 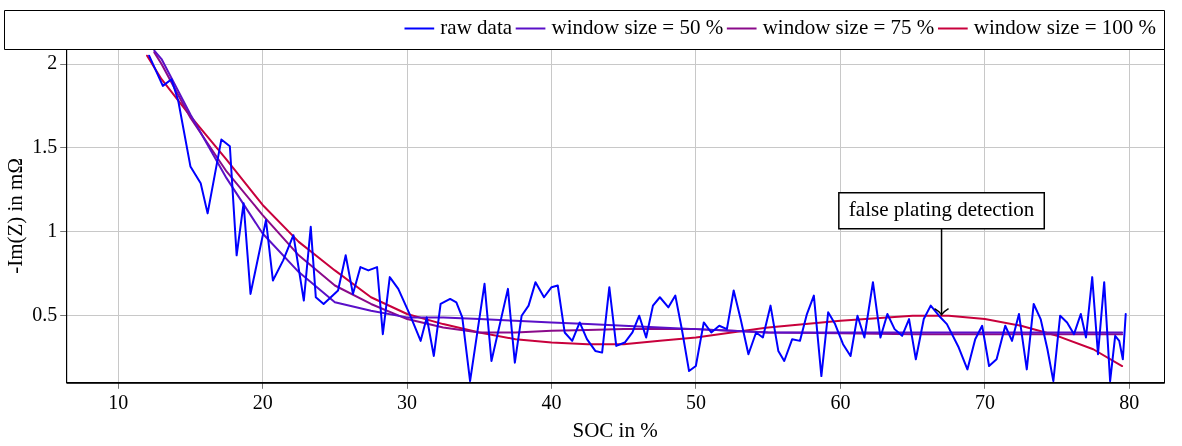 What do you see at coordinates (1129, 402) in the screenshot?
I see `x-tick-label: 80` at bounding box center [1129, 402].